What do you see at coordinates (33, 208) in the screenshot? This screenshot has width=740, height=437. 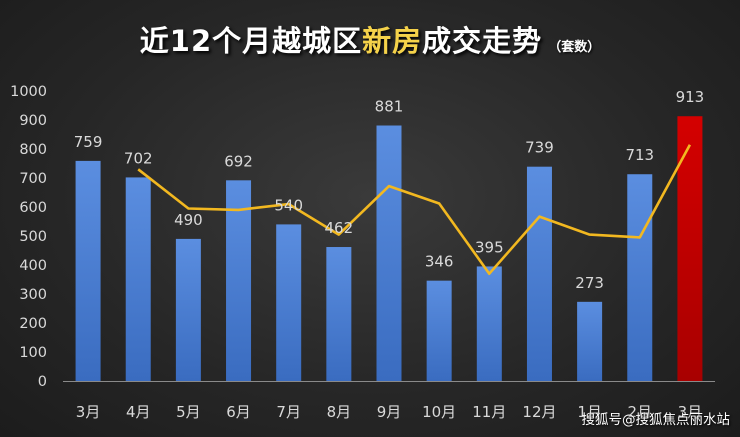 I see `y-tick-label: 600` at bounding box center [33, 208].